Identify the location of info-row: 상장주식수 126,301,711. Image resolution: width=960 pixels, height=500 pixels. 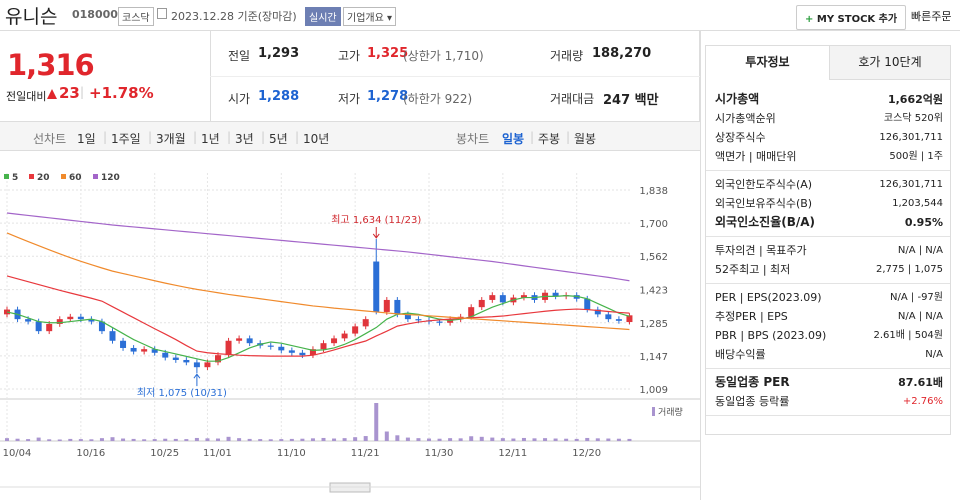
(828, 137).